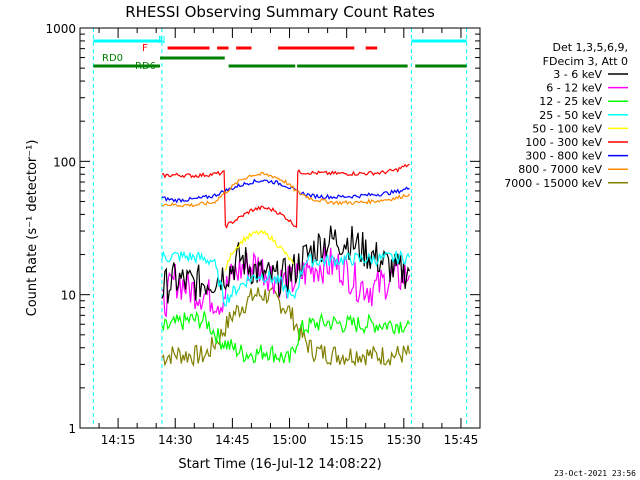 This screenshot has height=480, width=640. What do you see at coordinates (145, 66) in the screenshot?
I see `flag-label-rd6: RD6` at bounding box center [145, 66].